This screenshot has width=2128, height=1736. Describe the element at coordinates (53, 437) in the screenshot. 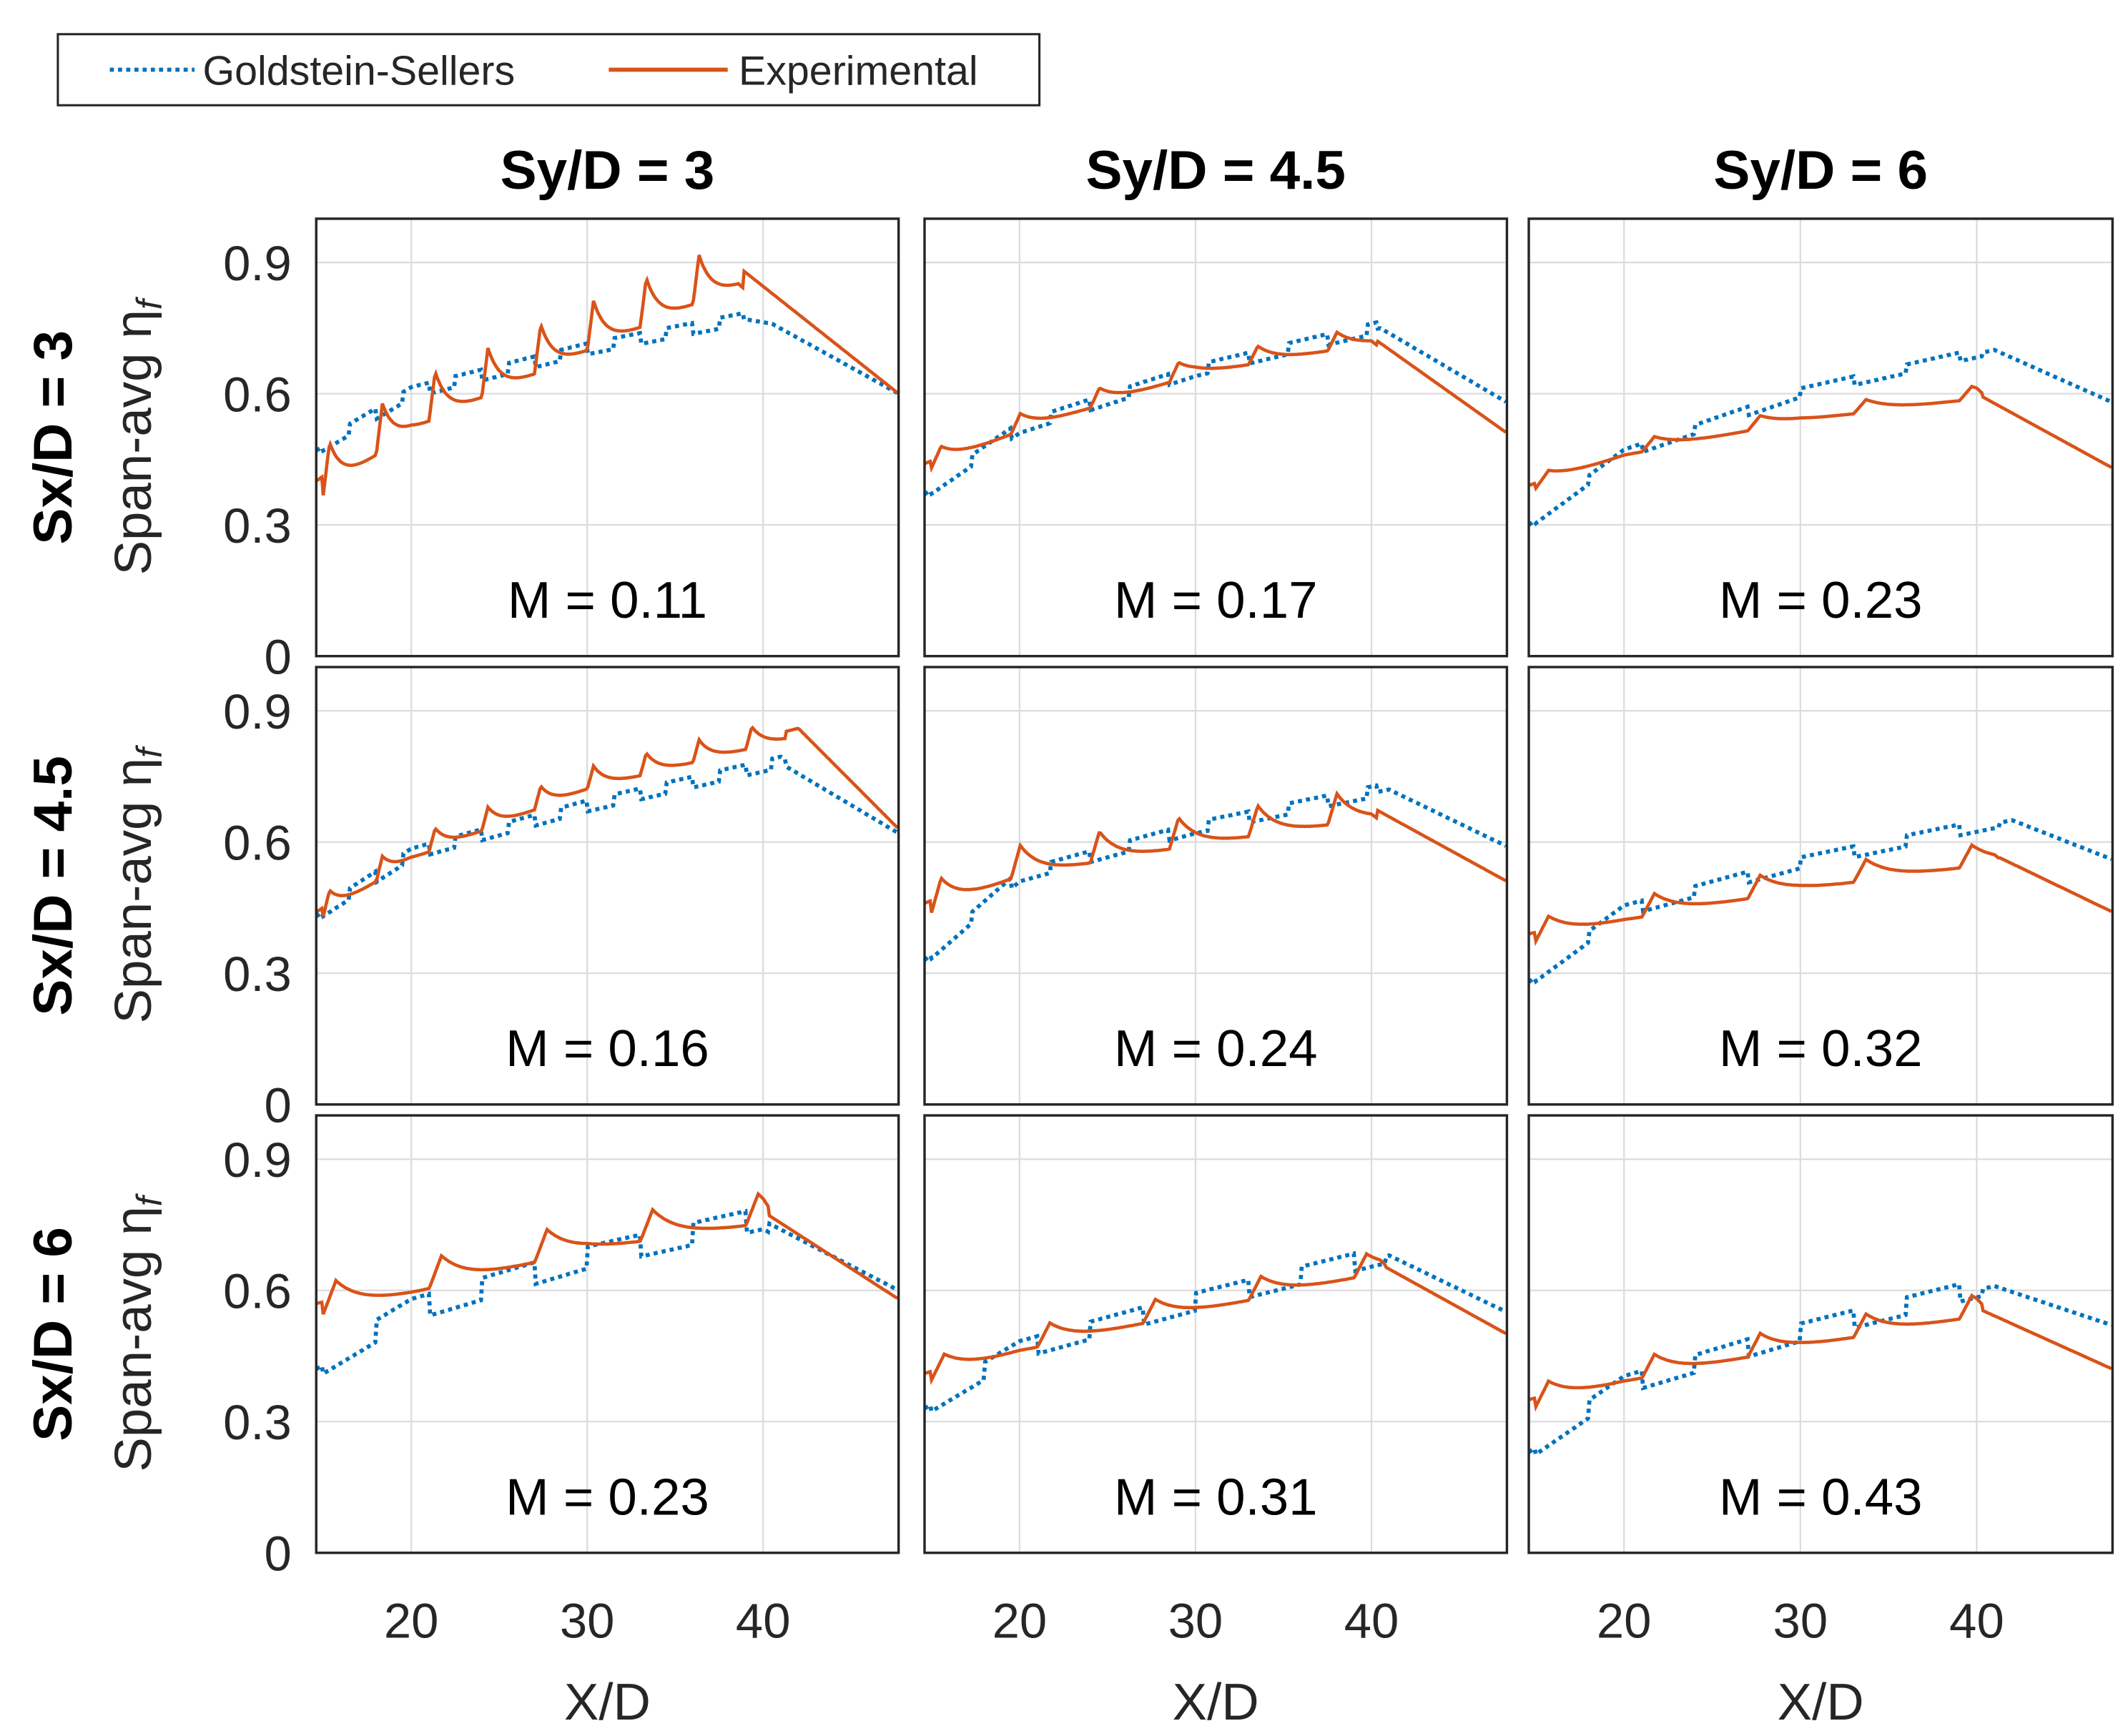

I see `row-label: Sx/D = 3` at that location.